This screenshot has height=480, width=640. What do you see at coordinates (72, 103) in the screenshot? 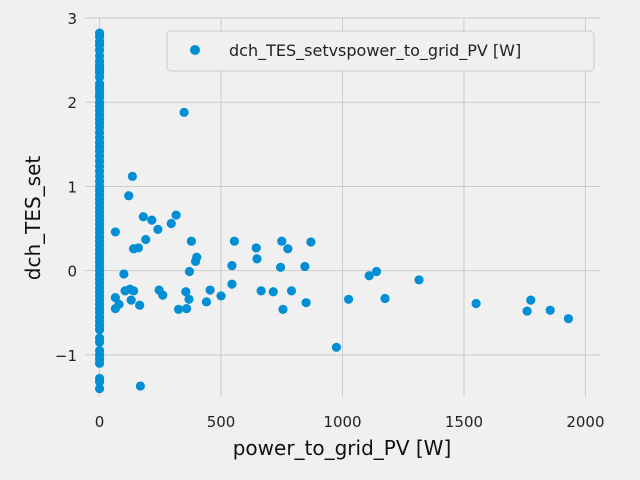
I see `y-tick-label: 2` at bounding box center [72, 103].